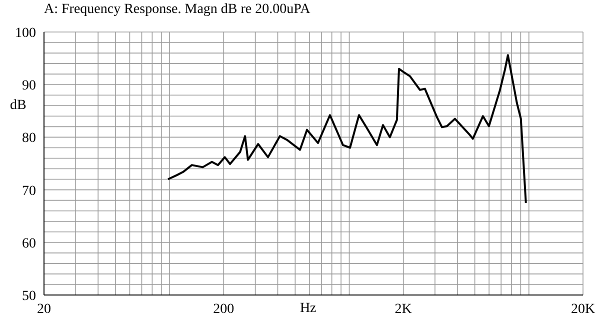 The width and height of the screenshot is (600, 325). Describe the element at coordinates (29, 86) in the screenshot. I see `y-tick-label: 90` at that location.